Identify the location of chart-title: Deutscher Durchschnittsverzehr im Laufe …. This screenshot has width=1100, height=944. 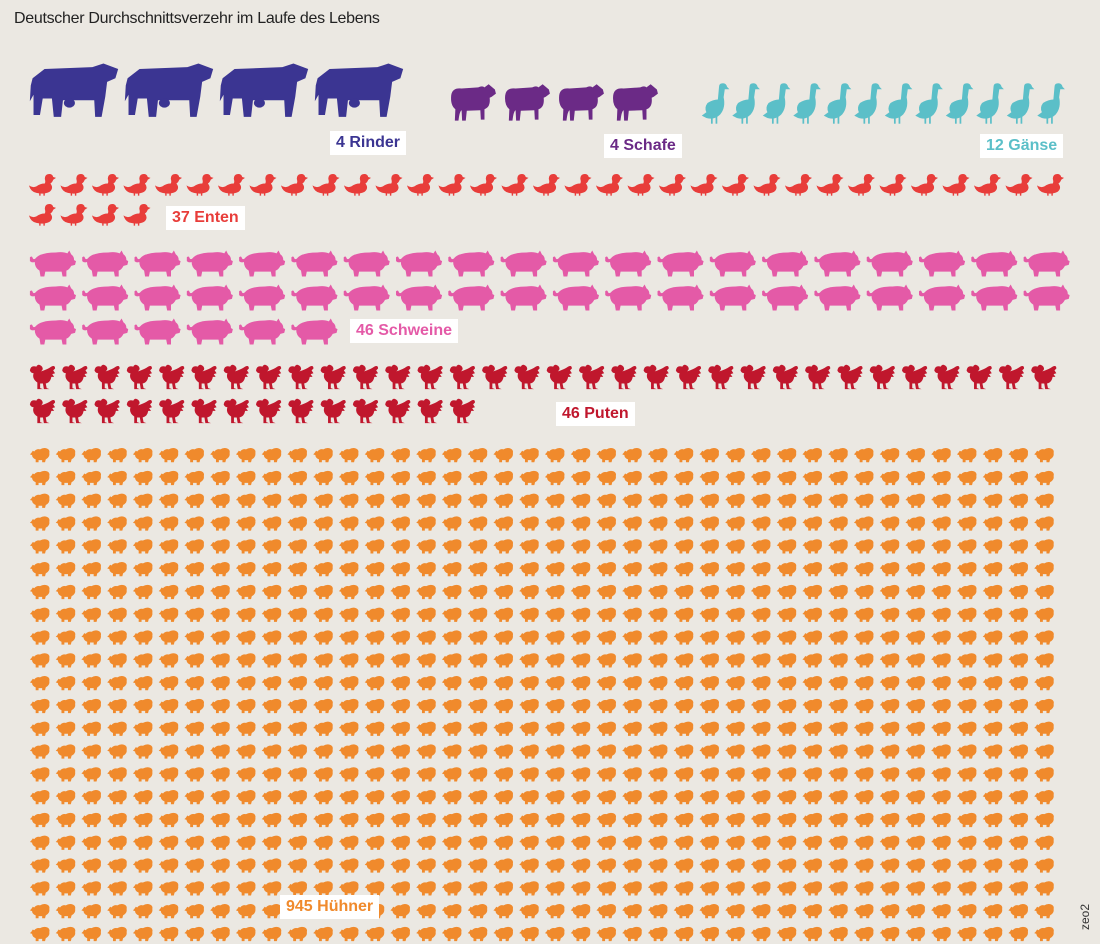
(197, 18).